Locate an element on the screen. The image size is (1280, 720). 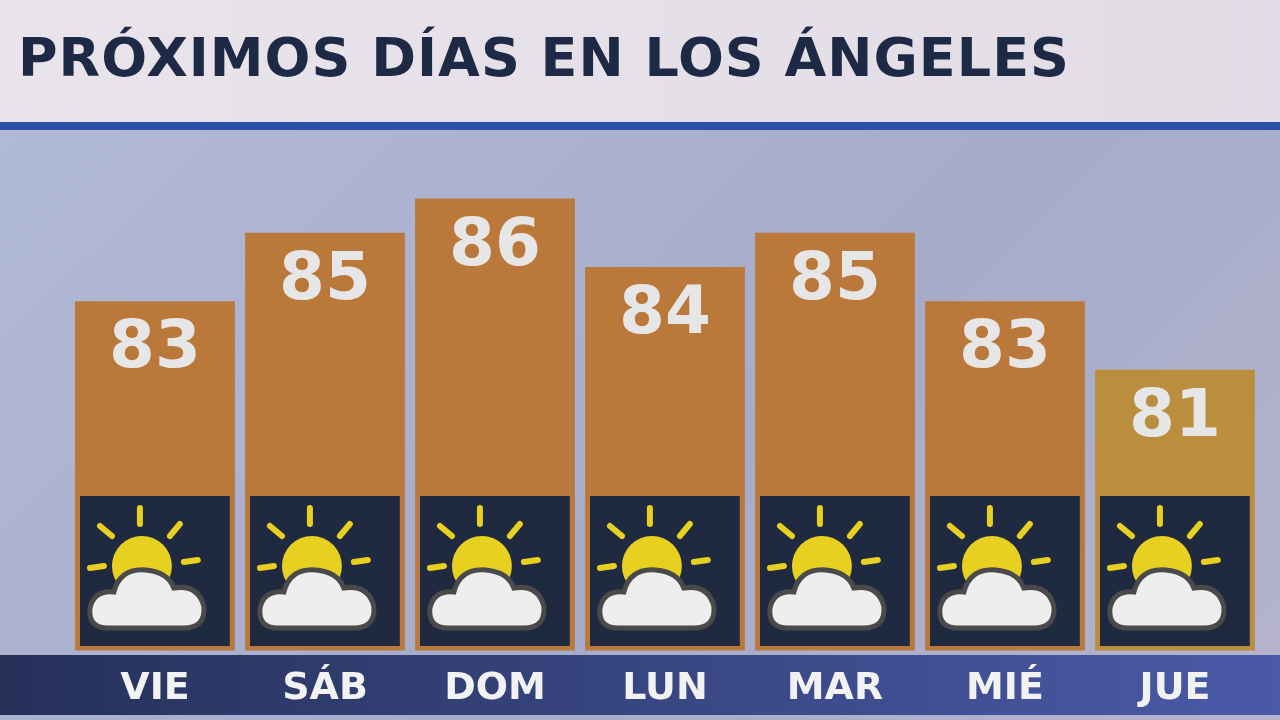
x-tick-label: LUN is located at coordinates (665, 686).